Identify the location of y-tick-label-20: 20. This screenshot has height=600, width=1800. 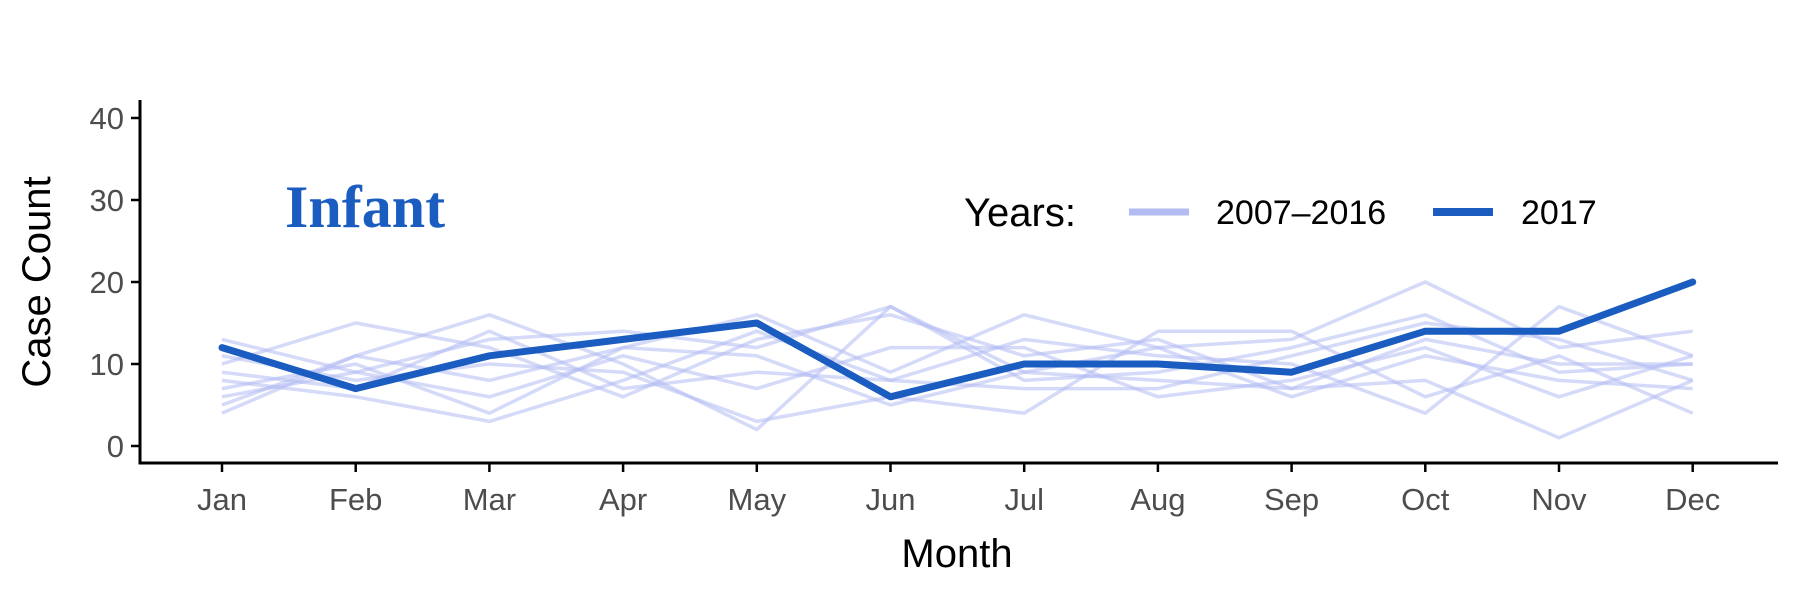
(107, 282).